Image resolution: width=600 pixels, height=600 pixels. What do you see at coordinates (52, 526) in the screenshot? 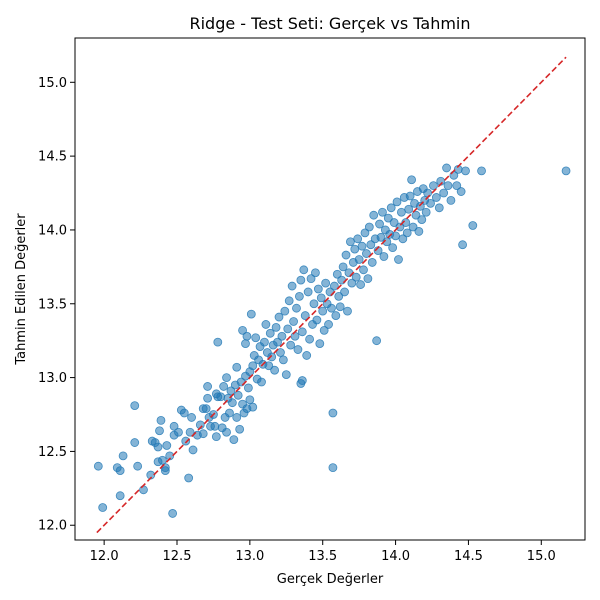
I see `y-tick-label: 12.0` at bounding box center [52, 526].